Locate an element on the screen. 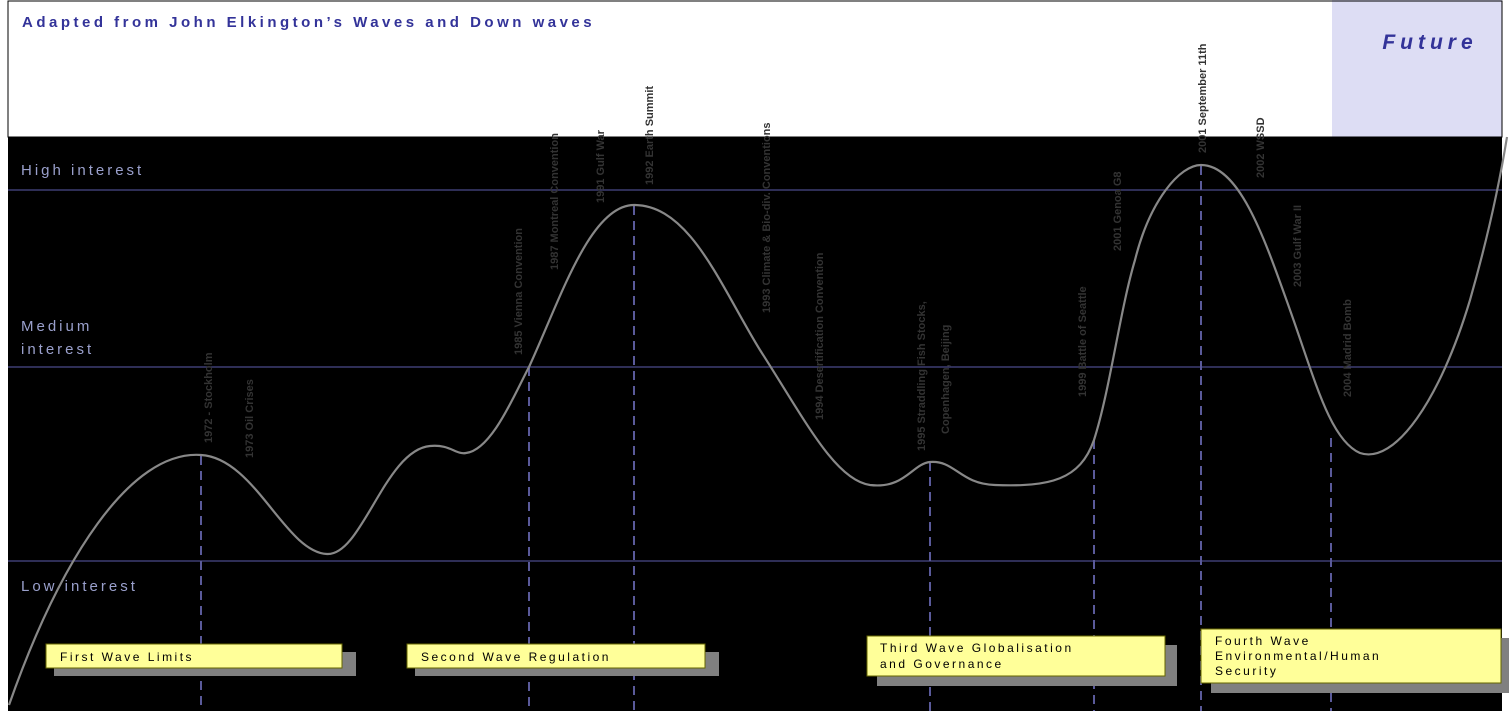  wave-label-first-line: First Wave Limits is located at coordinates (127, 657).